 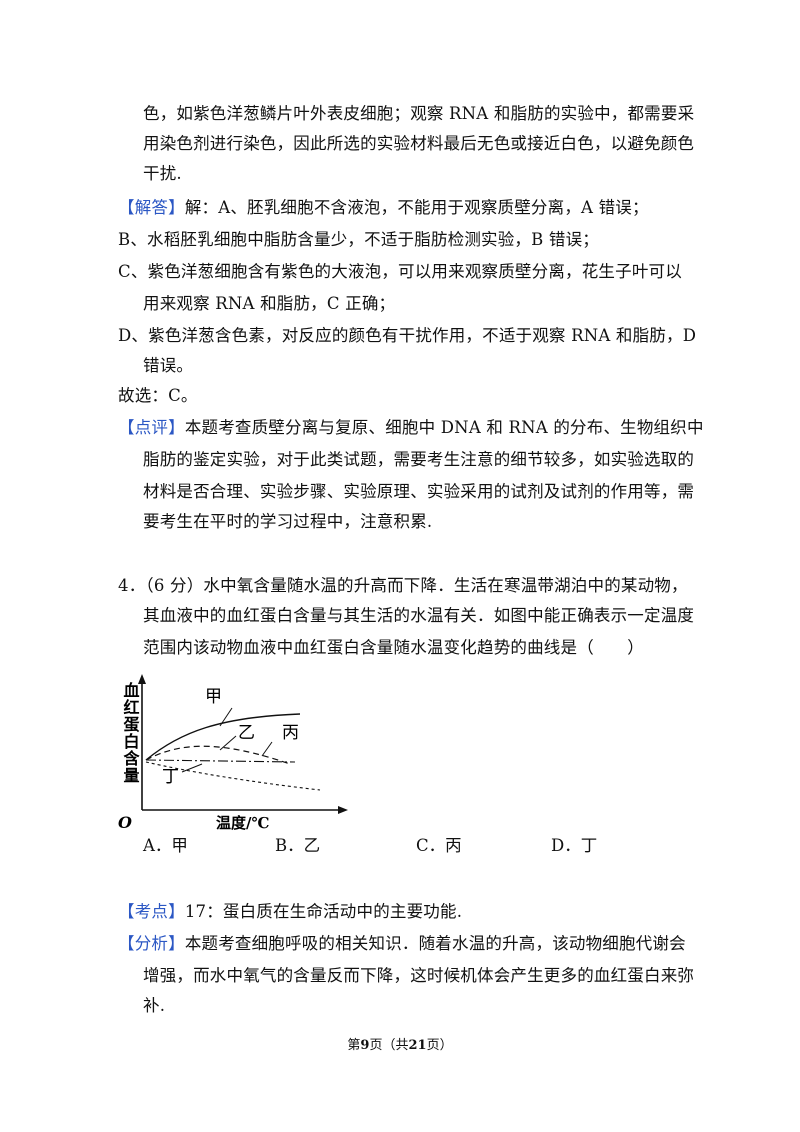 What do you see at coordinates (220, 761) in the screenshot?
I see `curve-bing` at bounding box center [220, 761].